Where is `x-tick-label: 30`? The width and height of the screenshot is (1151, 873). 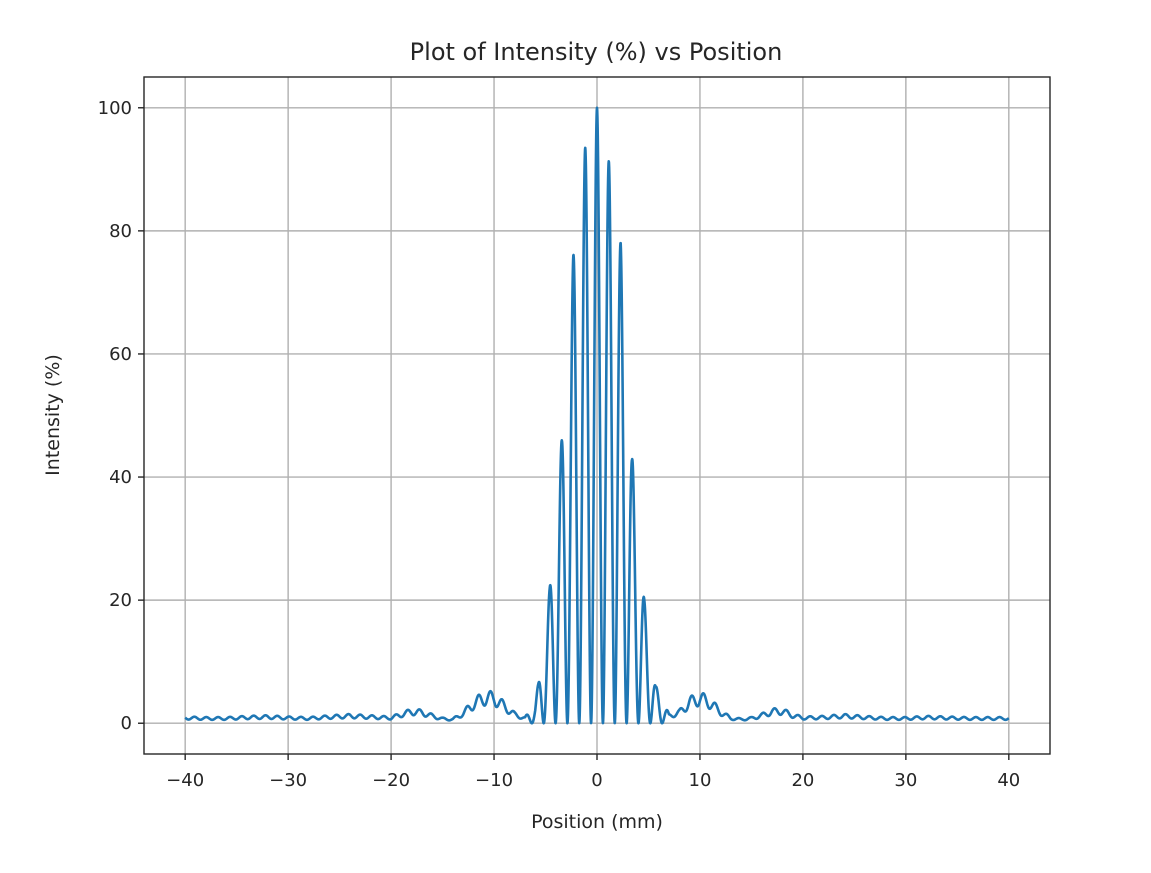
x-tick-label: 30 is located at coordinates (905, 780).